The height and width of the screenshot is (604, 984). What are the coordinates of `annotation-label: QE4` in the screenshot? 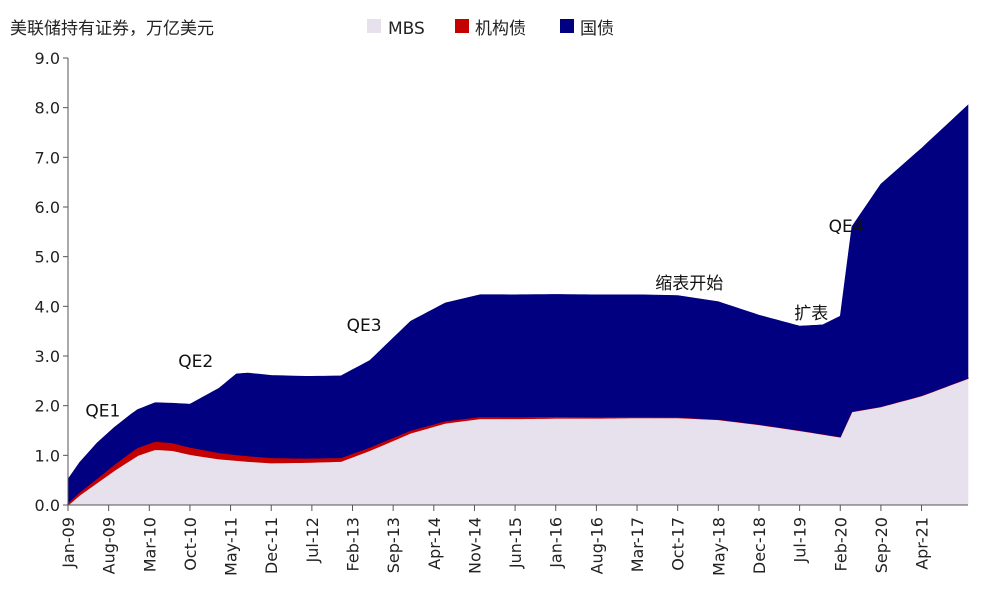 It's located at (846, 227).